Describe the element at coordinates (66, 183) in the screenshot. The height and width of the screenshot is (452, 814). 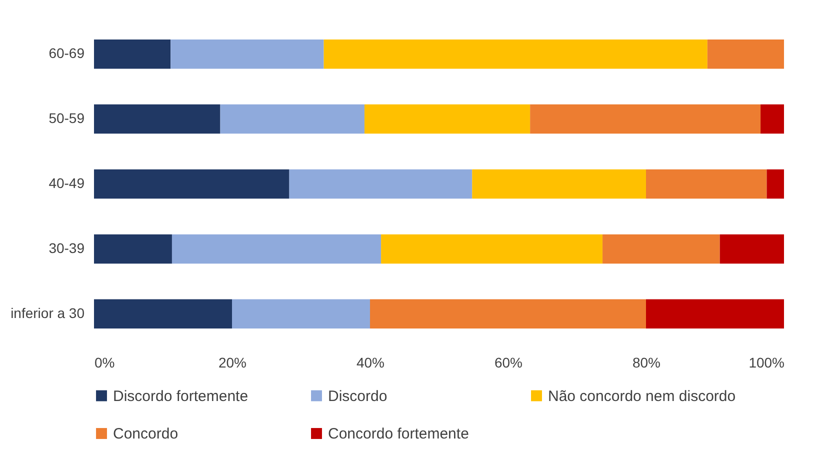
I see `y-tick-label: 40-49` at that location.